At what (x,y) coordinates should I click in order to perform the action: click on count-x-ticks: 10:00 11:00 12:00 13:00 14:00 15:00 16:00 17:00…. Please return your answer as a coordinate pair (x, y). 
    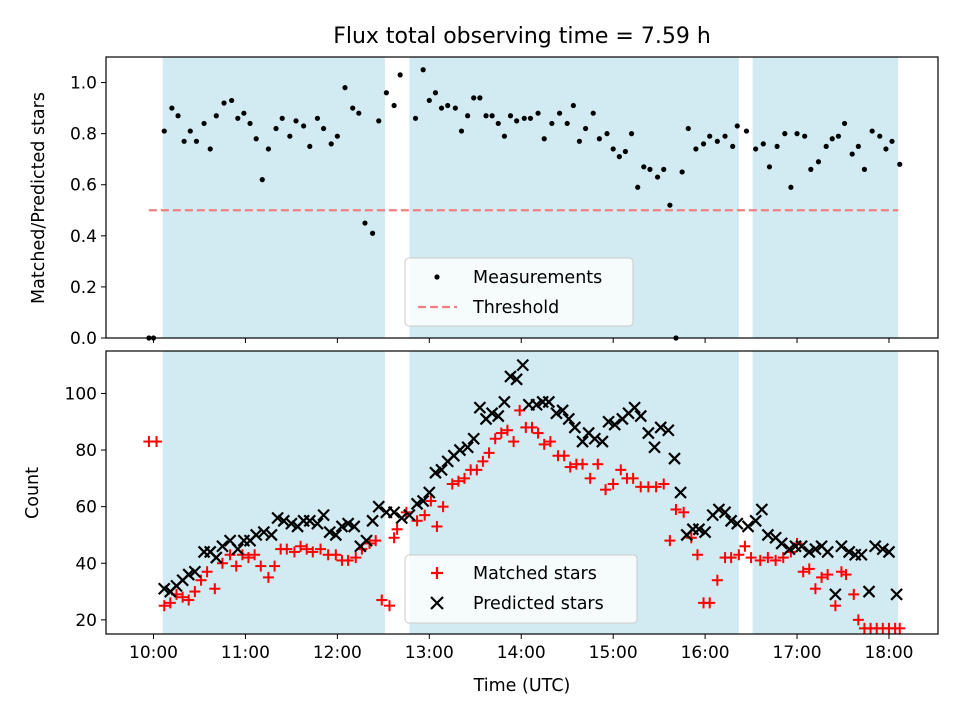
    Looking at the image, I should click on (521, 648).